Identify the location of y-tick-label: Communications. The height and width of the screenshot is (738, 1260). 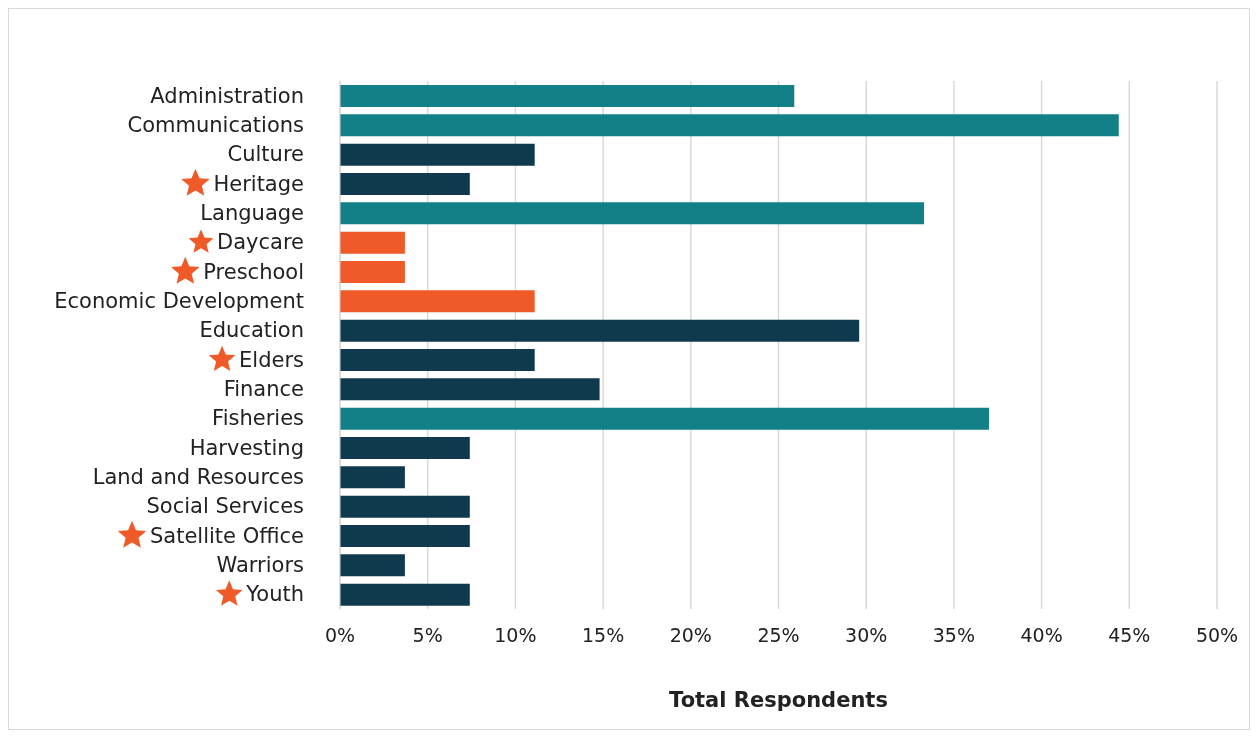
(215, 125).